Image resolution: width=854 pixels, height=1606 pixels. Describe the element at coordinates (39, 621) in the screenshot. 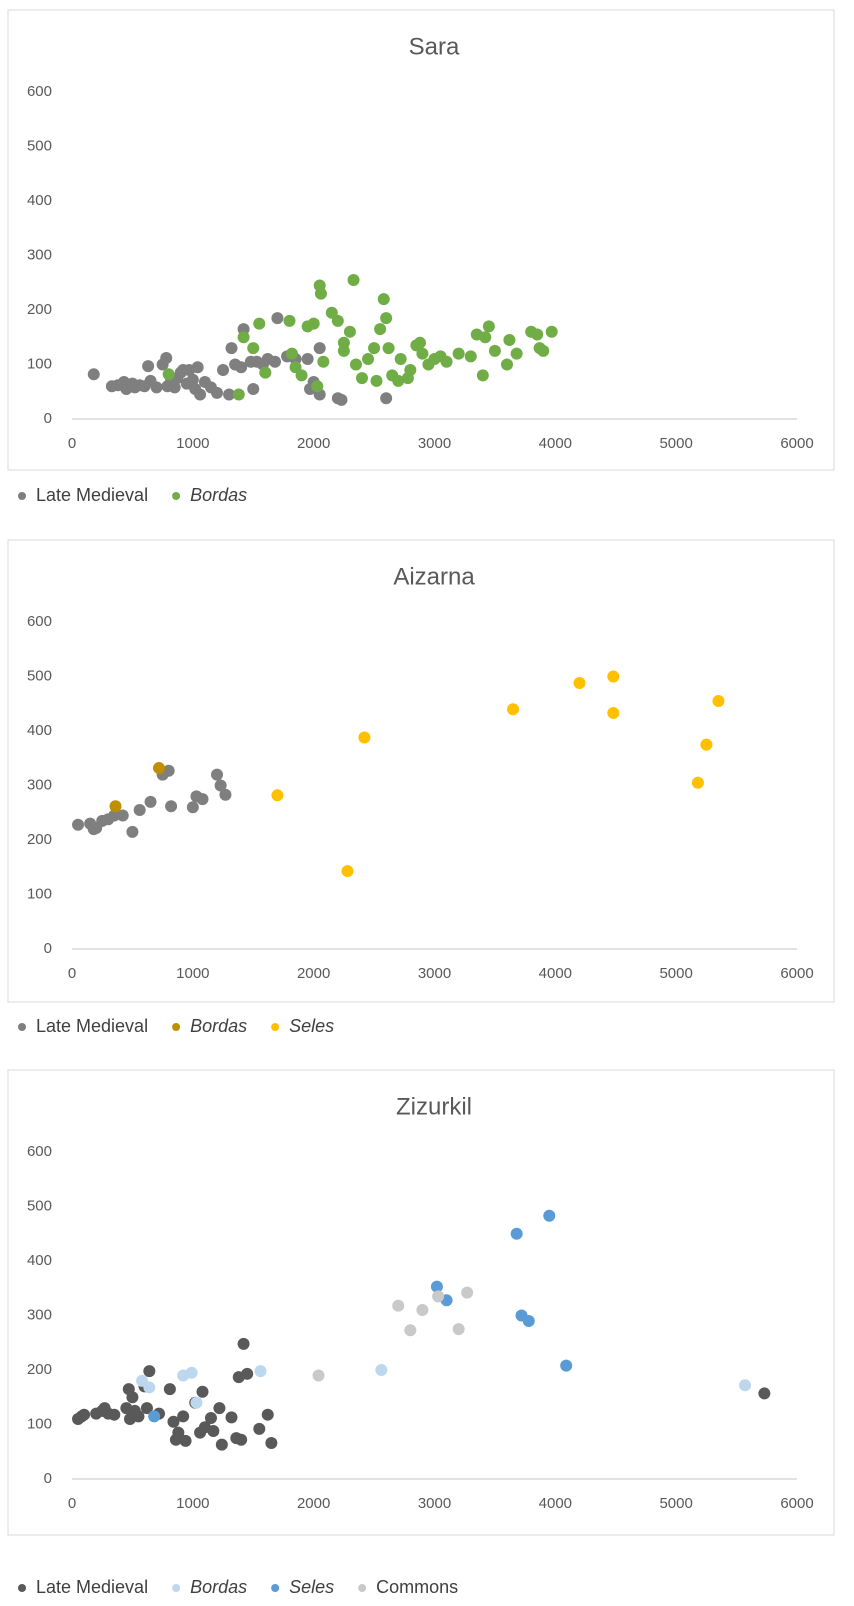

I see `y-tick-label: 600` at that location.